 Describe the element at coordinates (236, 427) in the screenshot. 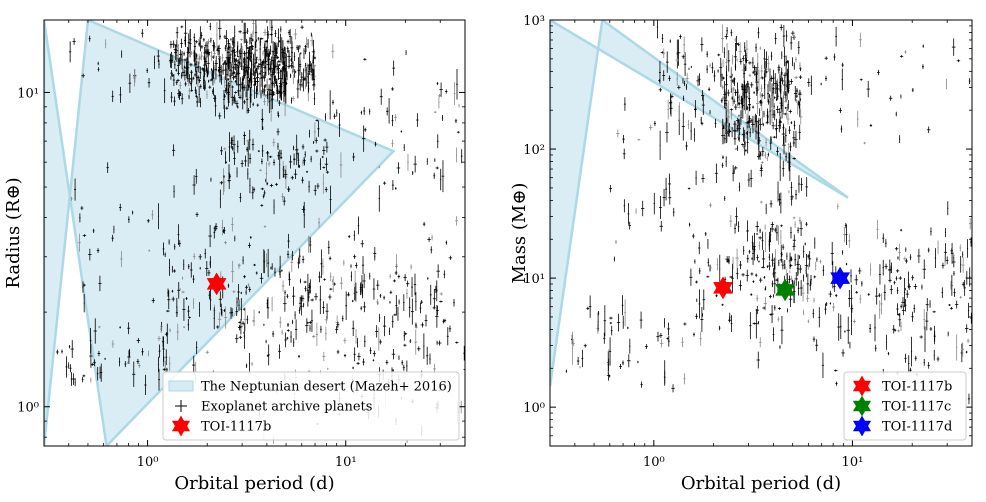

I see `legend-label: TOI-1117b` at that location.